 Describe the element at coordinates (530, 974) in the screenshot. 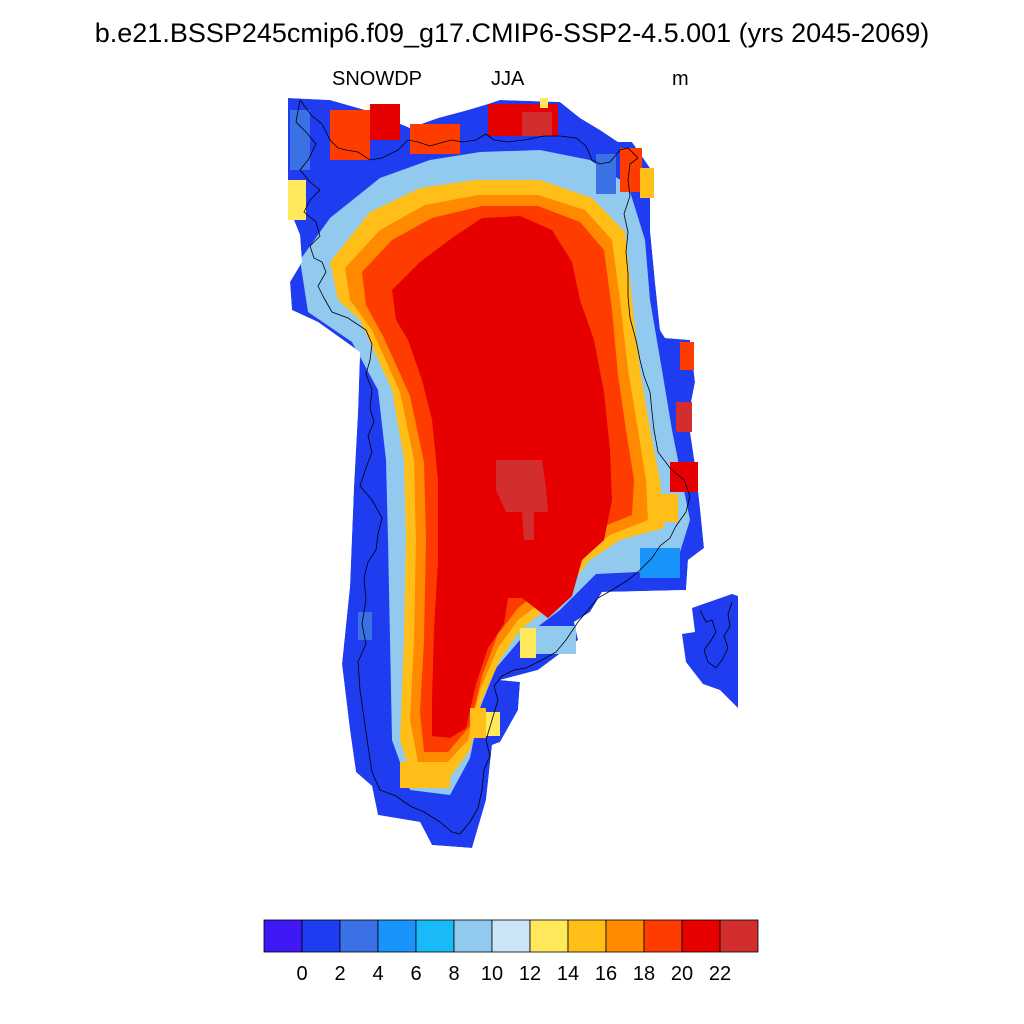

I see `colorbar-tick-label: 12` at that location.